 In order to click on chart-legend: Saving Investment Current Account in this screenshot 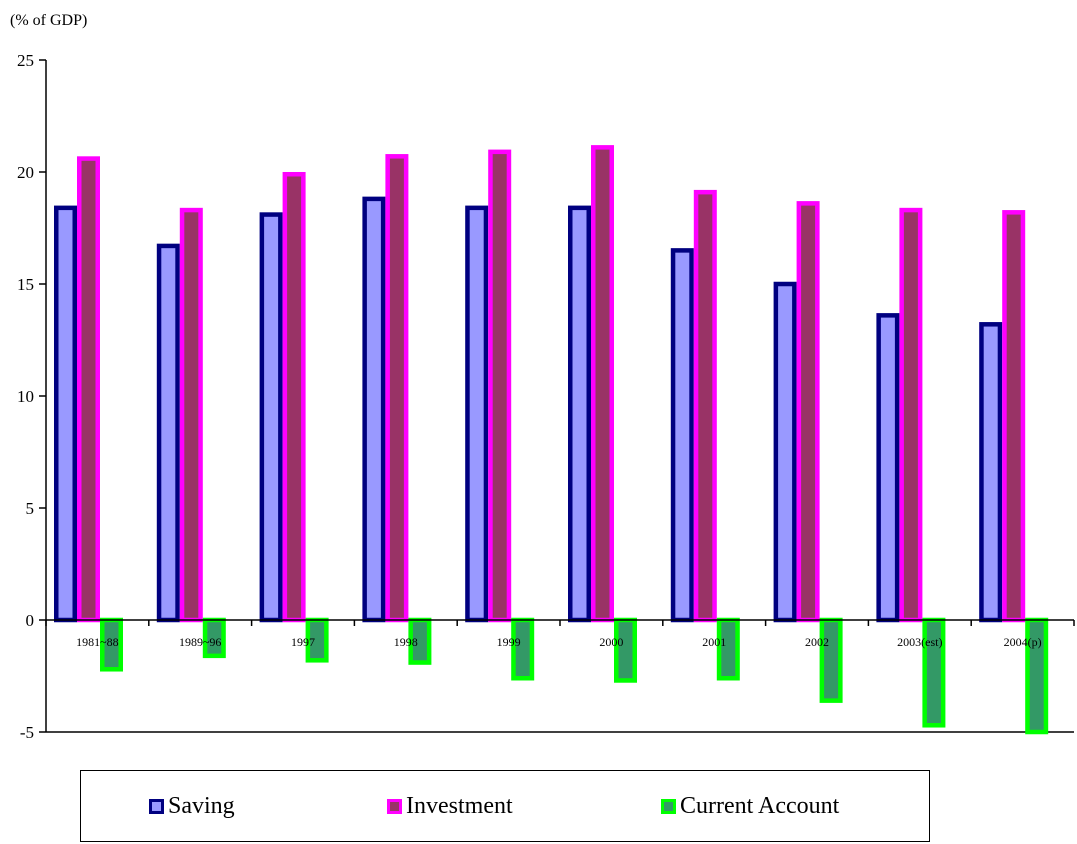, I will do `click(505, 806)`.